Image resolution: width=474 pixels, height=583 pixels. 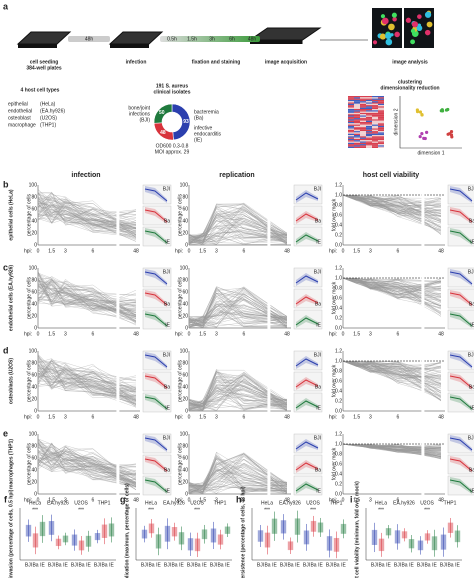 What do you see at coordinates (410, 82) in the screenshot?
I see `label: clustering` at bounding box center [410, 82].